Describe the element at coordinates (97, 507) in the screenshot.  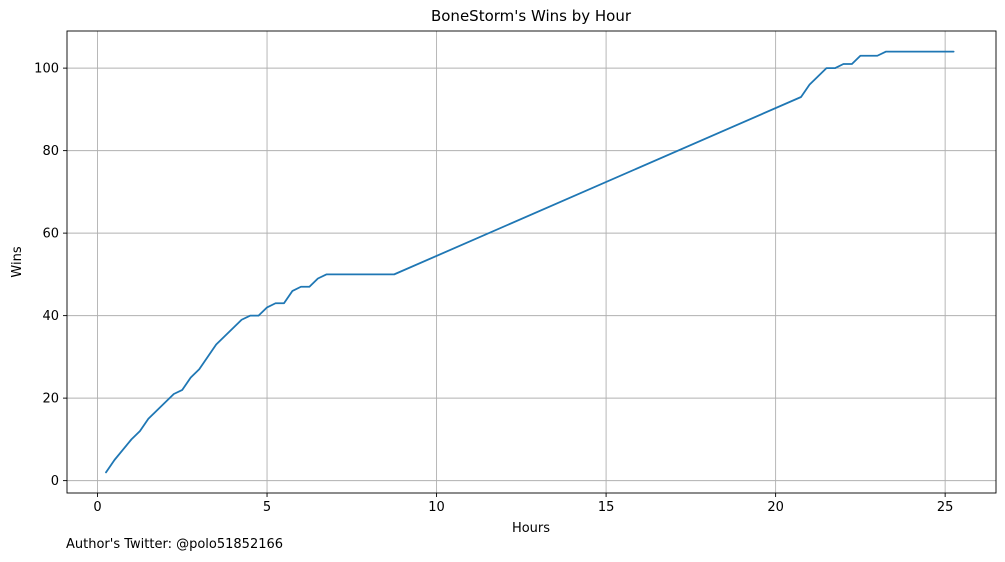
I see `x-tick-label: 0` at that location.